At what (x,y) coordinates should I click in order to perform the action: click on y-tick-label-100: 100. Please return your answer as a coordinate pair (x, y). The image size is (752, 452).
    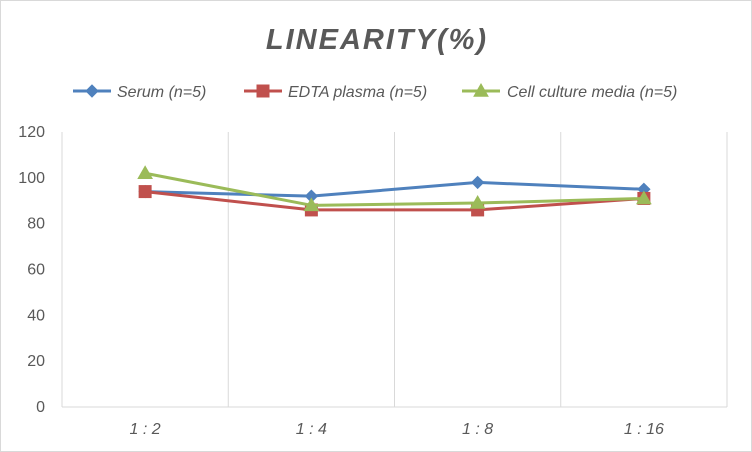
    Looking at the image, I should click on (31, 178).